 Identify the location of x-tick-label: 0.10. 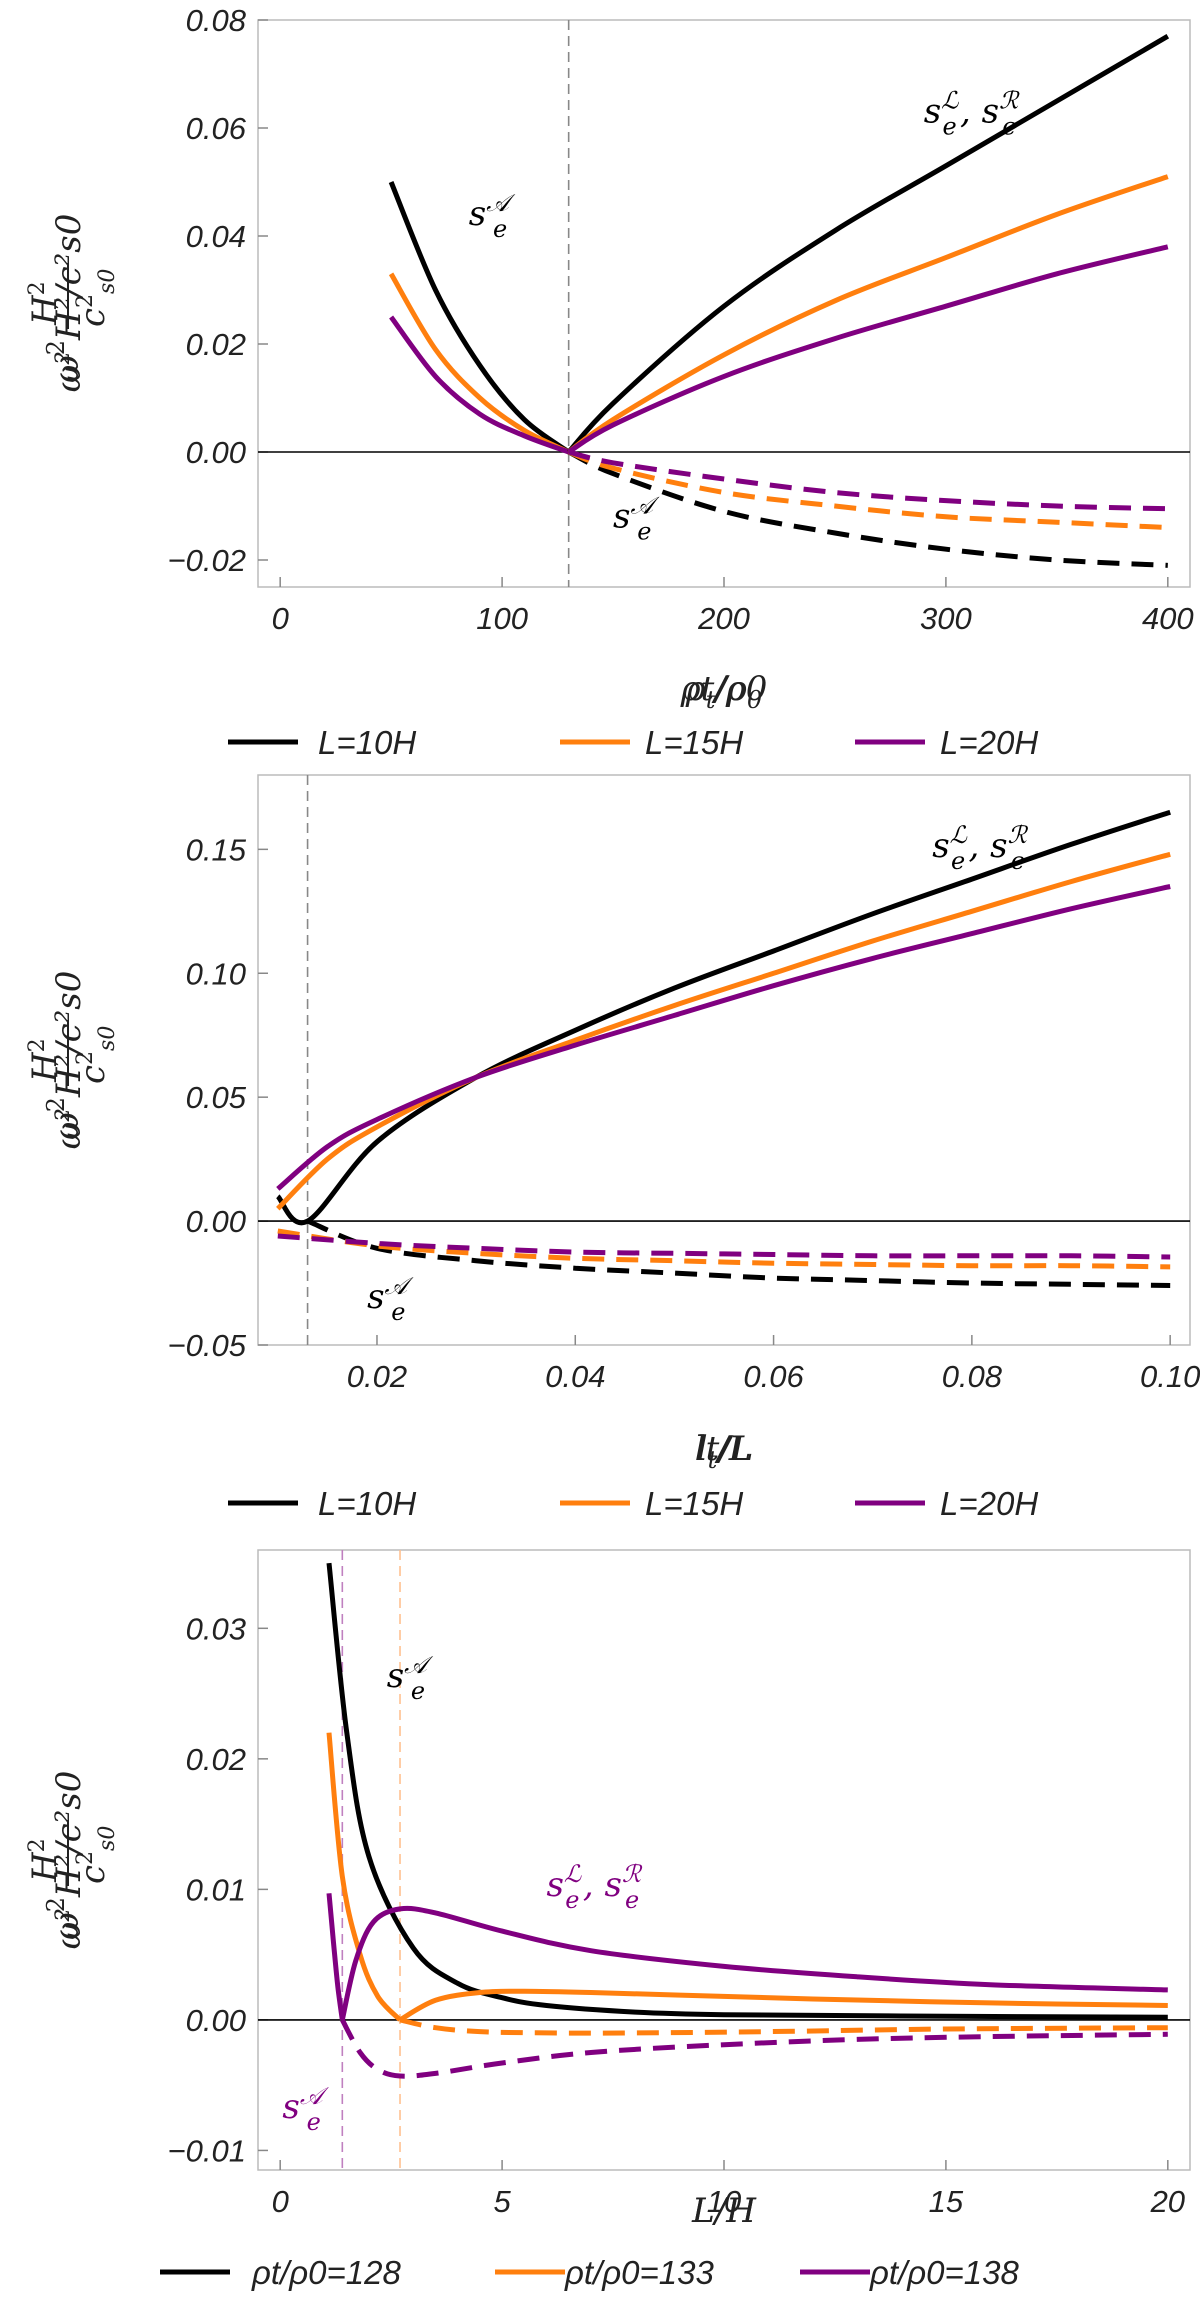
(1170, 1376).